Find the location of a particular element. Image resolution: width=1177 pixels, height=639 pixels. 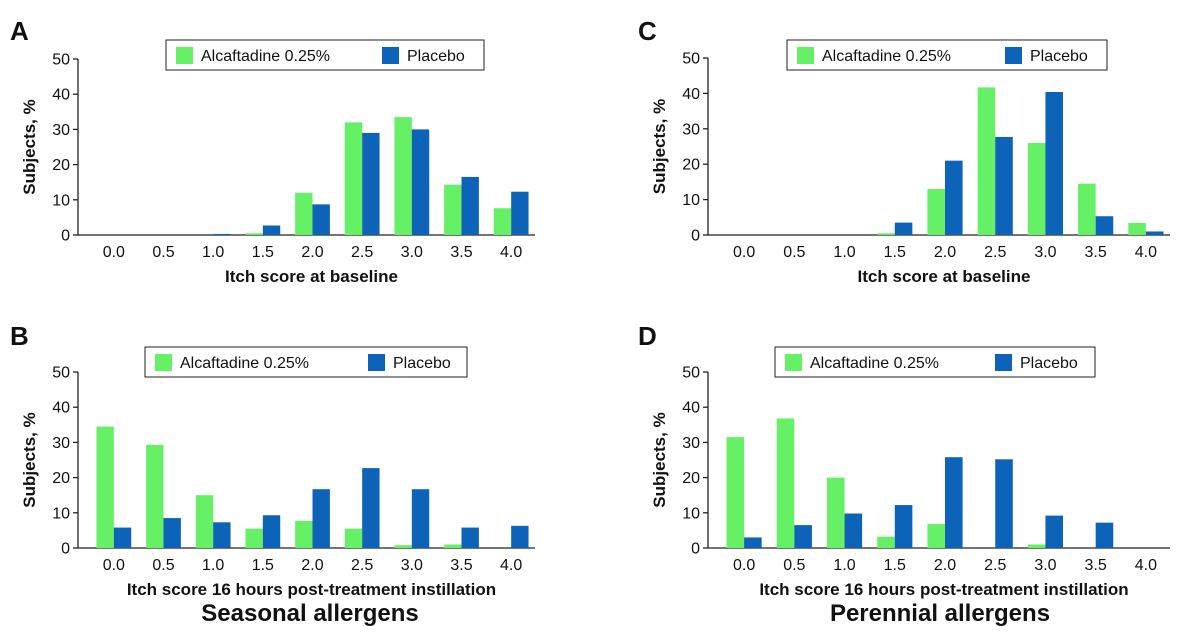

legend: Alcaftadine 0.25% Placebo is located at coordinates (935, 362).